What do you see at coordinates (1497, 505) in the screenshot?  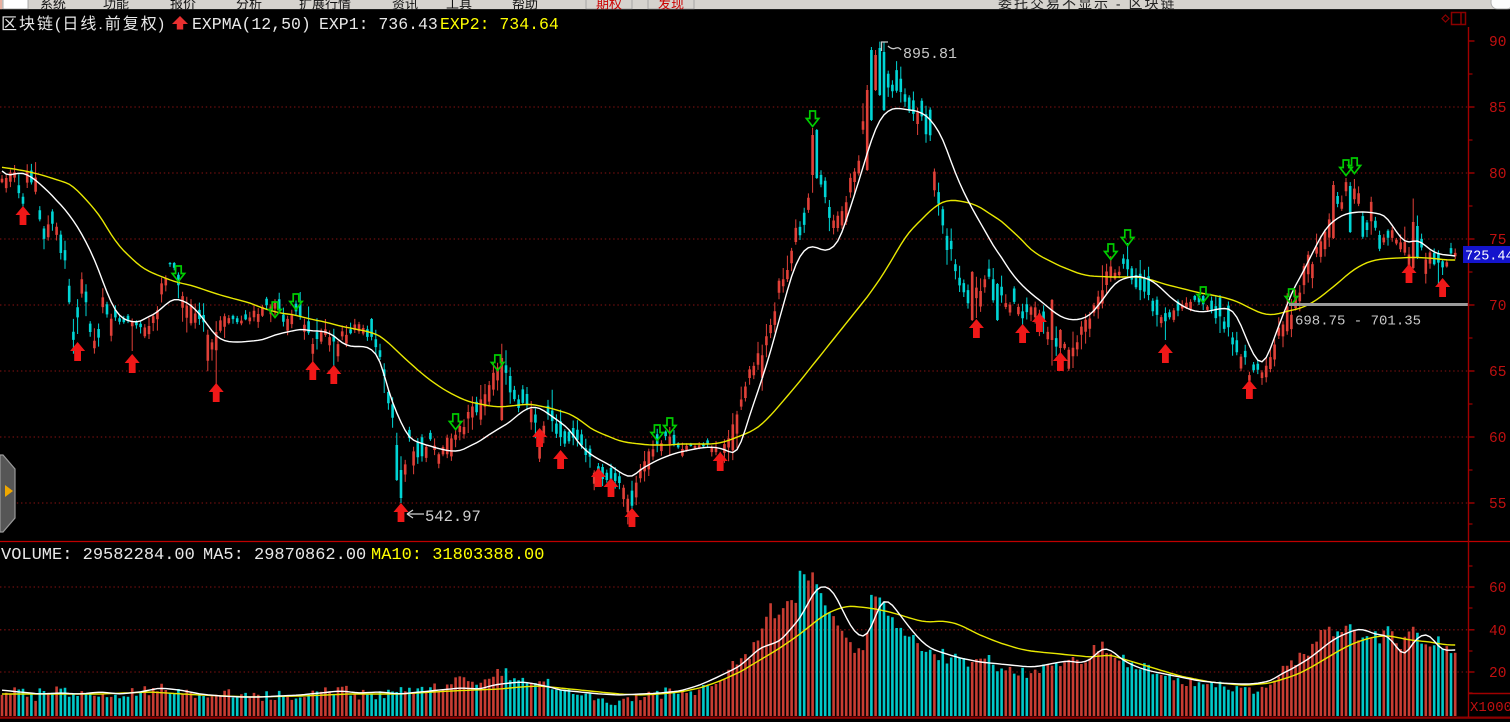 I see `svg-text: 55` at bounding box center [1497, 505].